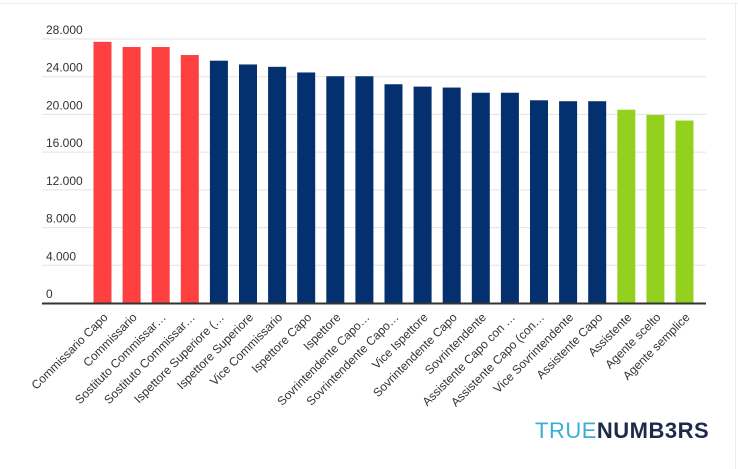 The image size is (738, 469). What do you see at coordinates (735, 236) in the screenshot?
I see `frame-right-border` at bounding box center [735, 236].